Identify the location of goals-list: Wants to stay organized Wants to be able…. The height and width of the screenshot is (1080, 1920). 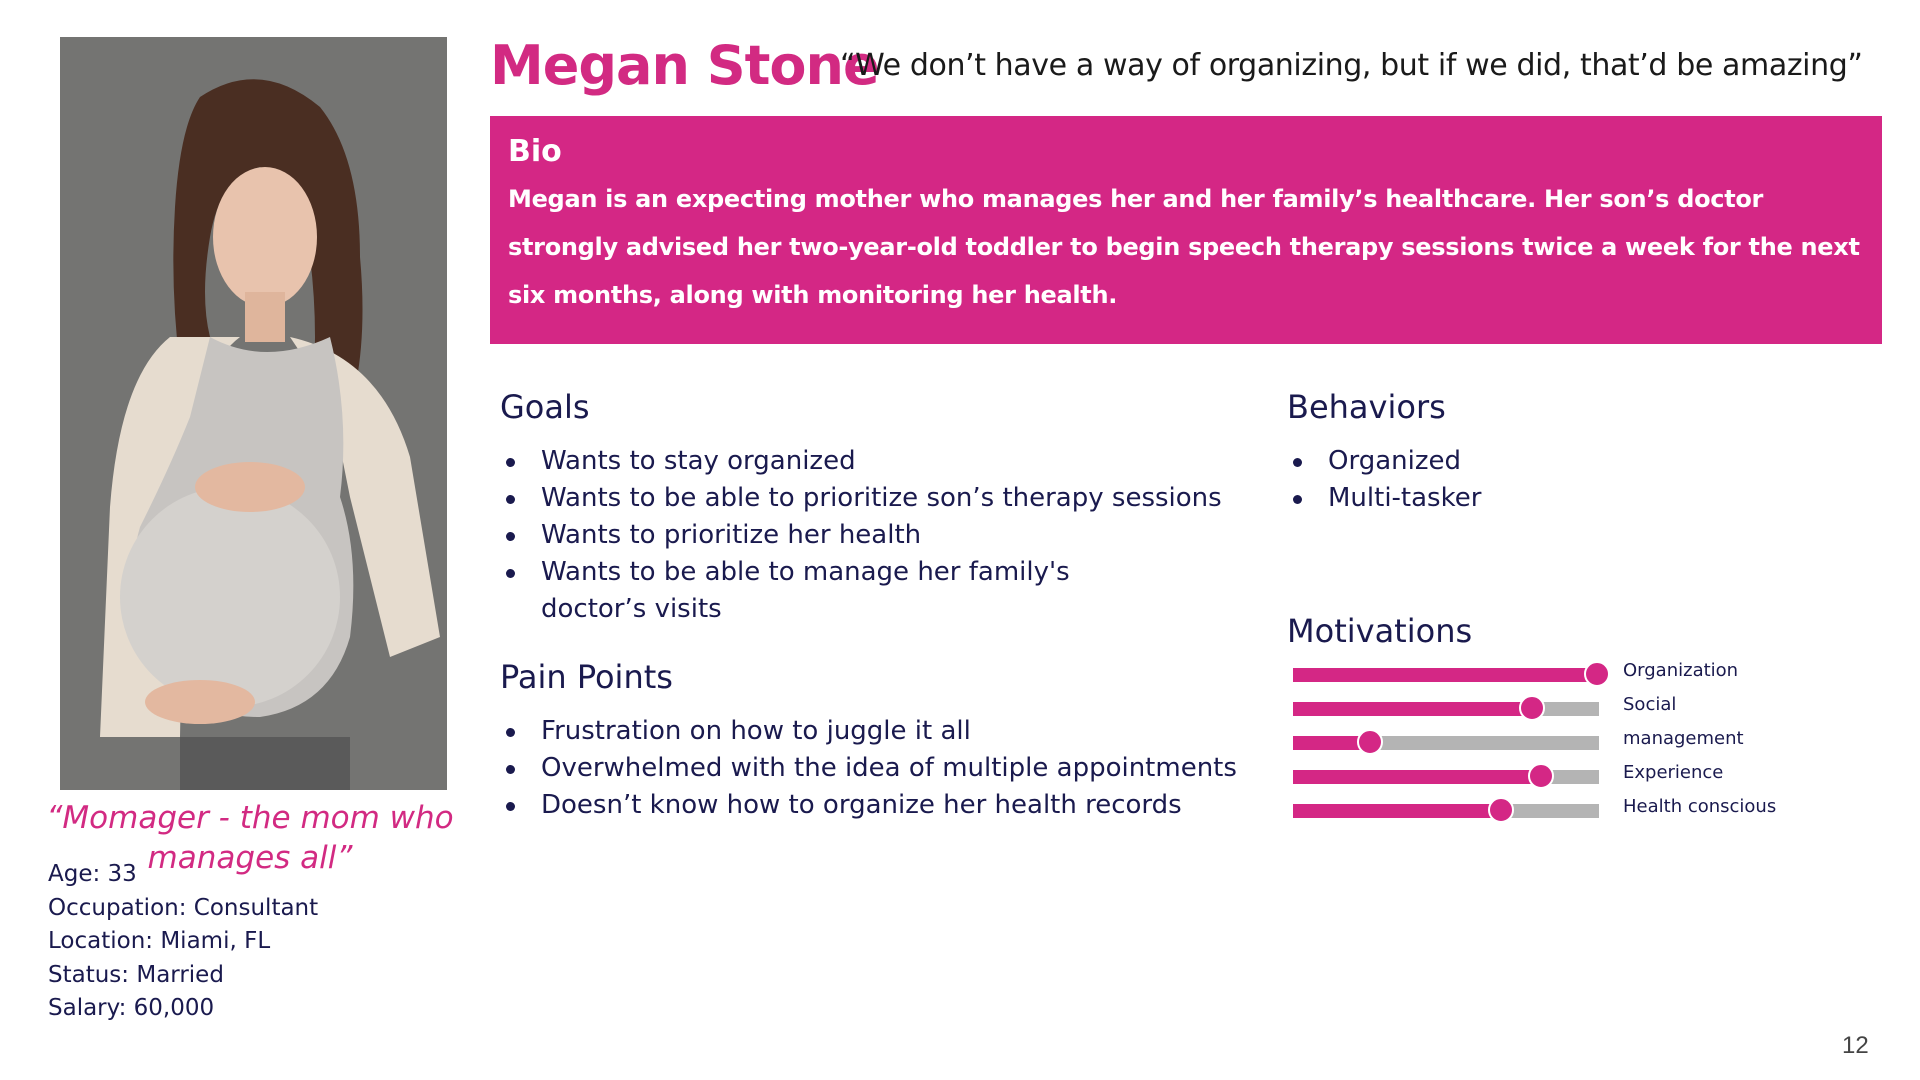
(870, 535).